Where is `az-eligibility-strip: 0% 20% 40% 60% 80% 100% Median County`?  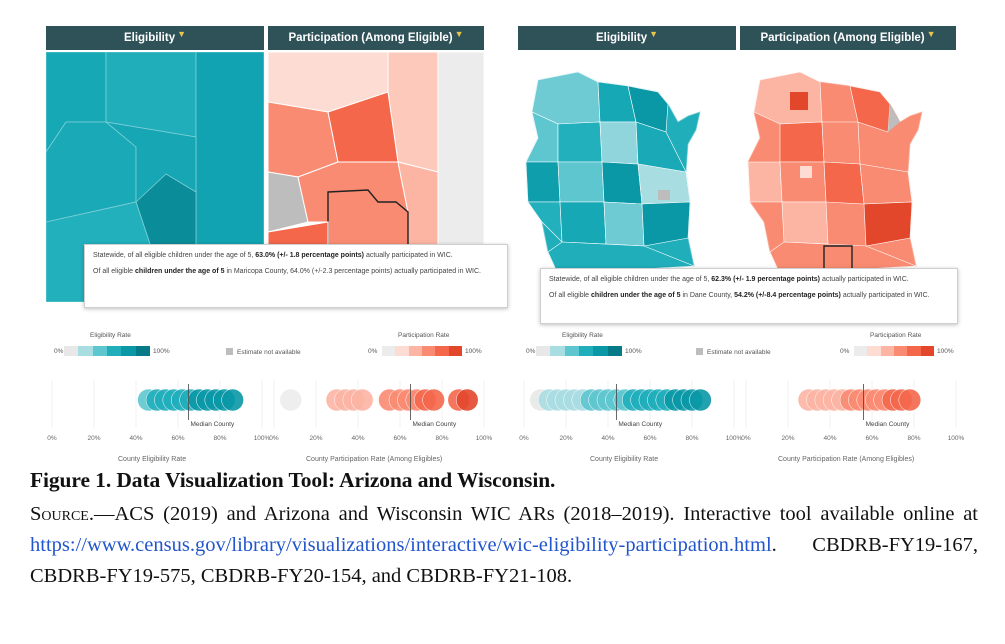
az-eligibility-strip: 0% 20% 40% 60% 80% 100% Median County is located at coordinates (158, 415).